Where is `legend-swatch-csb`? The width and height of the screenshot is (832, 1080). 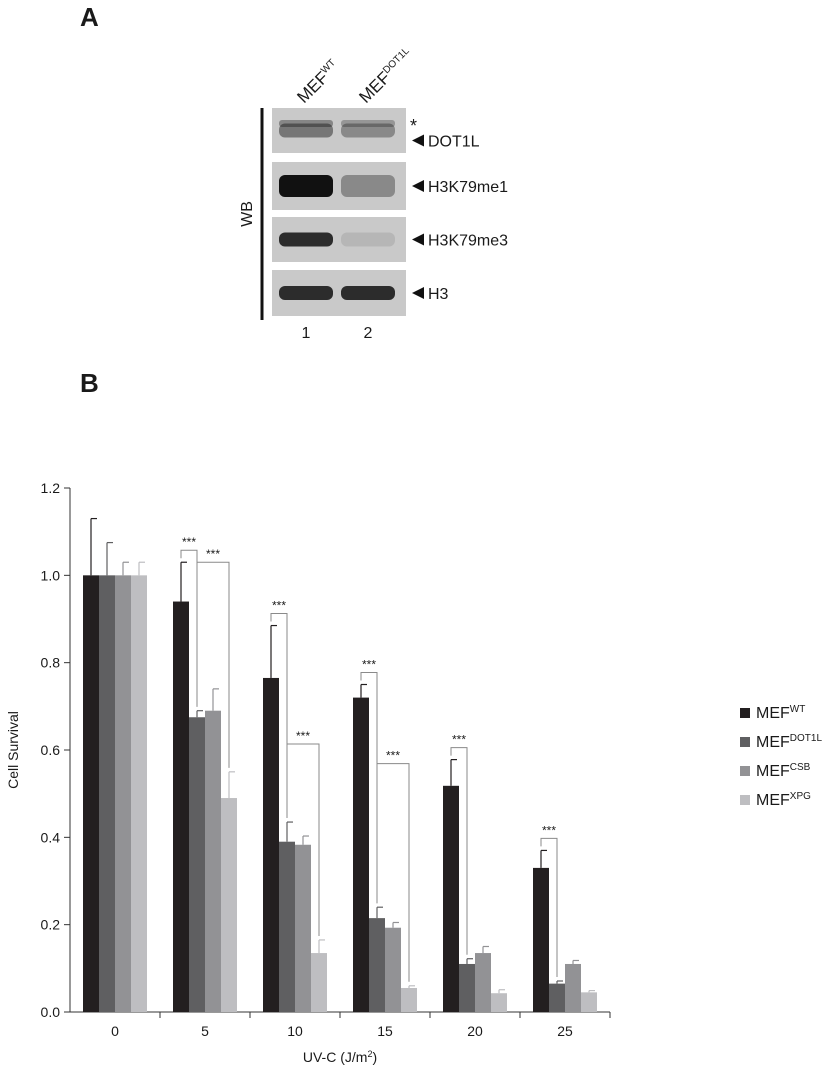
legend-swatch-csb is located at coordinates (745, 771).